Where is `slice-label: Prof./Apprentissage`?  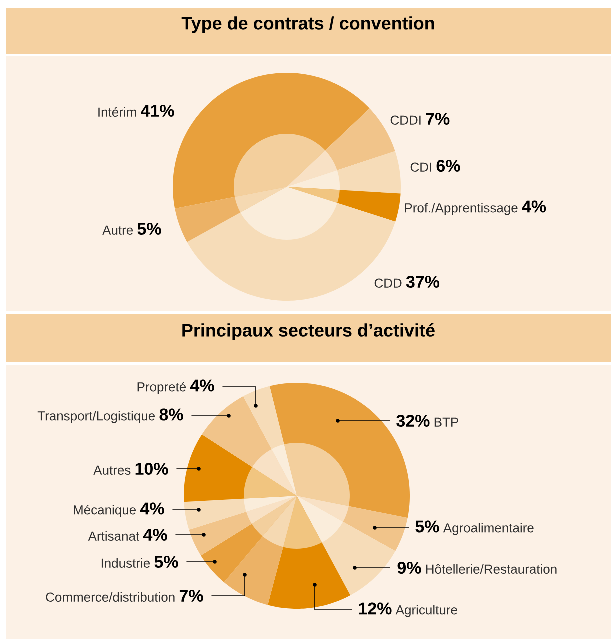
slice-label: Prof./Apprentissage is located at coordinates (461, 209).